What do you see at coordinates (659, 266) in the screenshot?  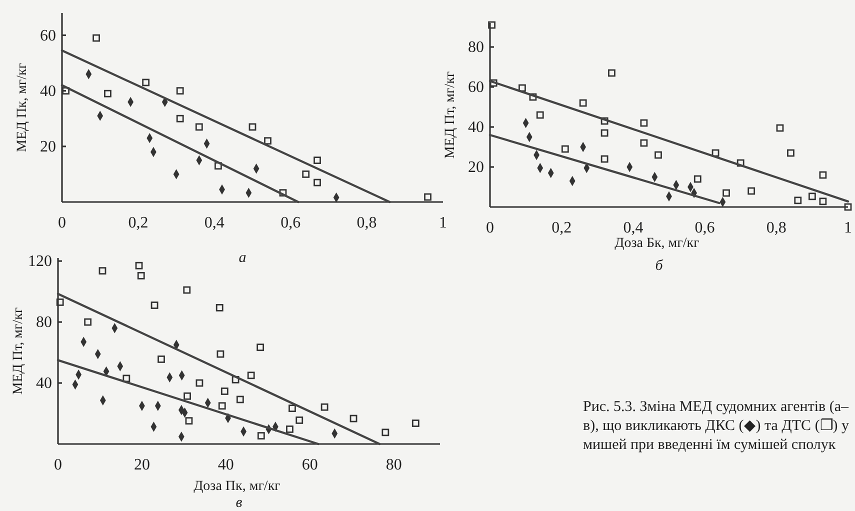 I see `text: б` at bounding box center [659, 266].